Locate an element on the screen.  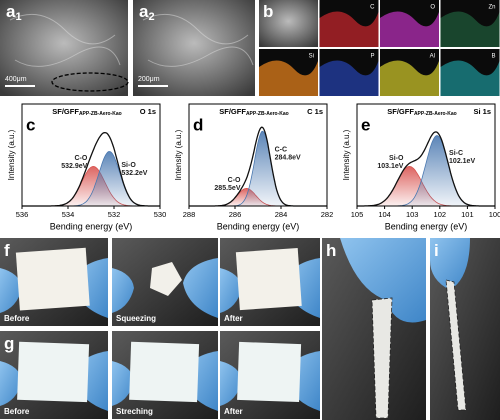
panel-letter: a1 is located at coordinates (14, 12).